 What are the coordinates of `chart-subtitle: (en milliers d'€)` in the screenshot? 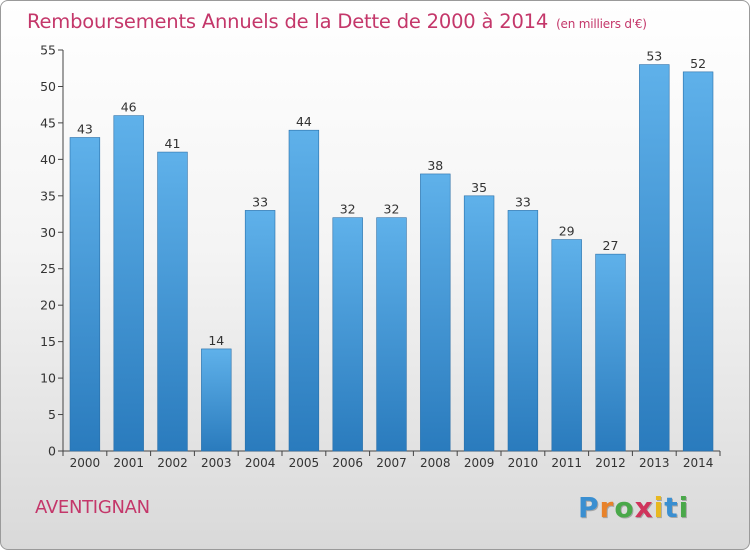 It's located at (601, 24).